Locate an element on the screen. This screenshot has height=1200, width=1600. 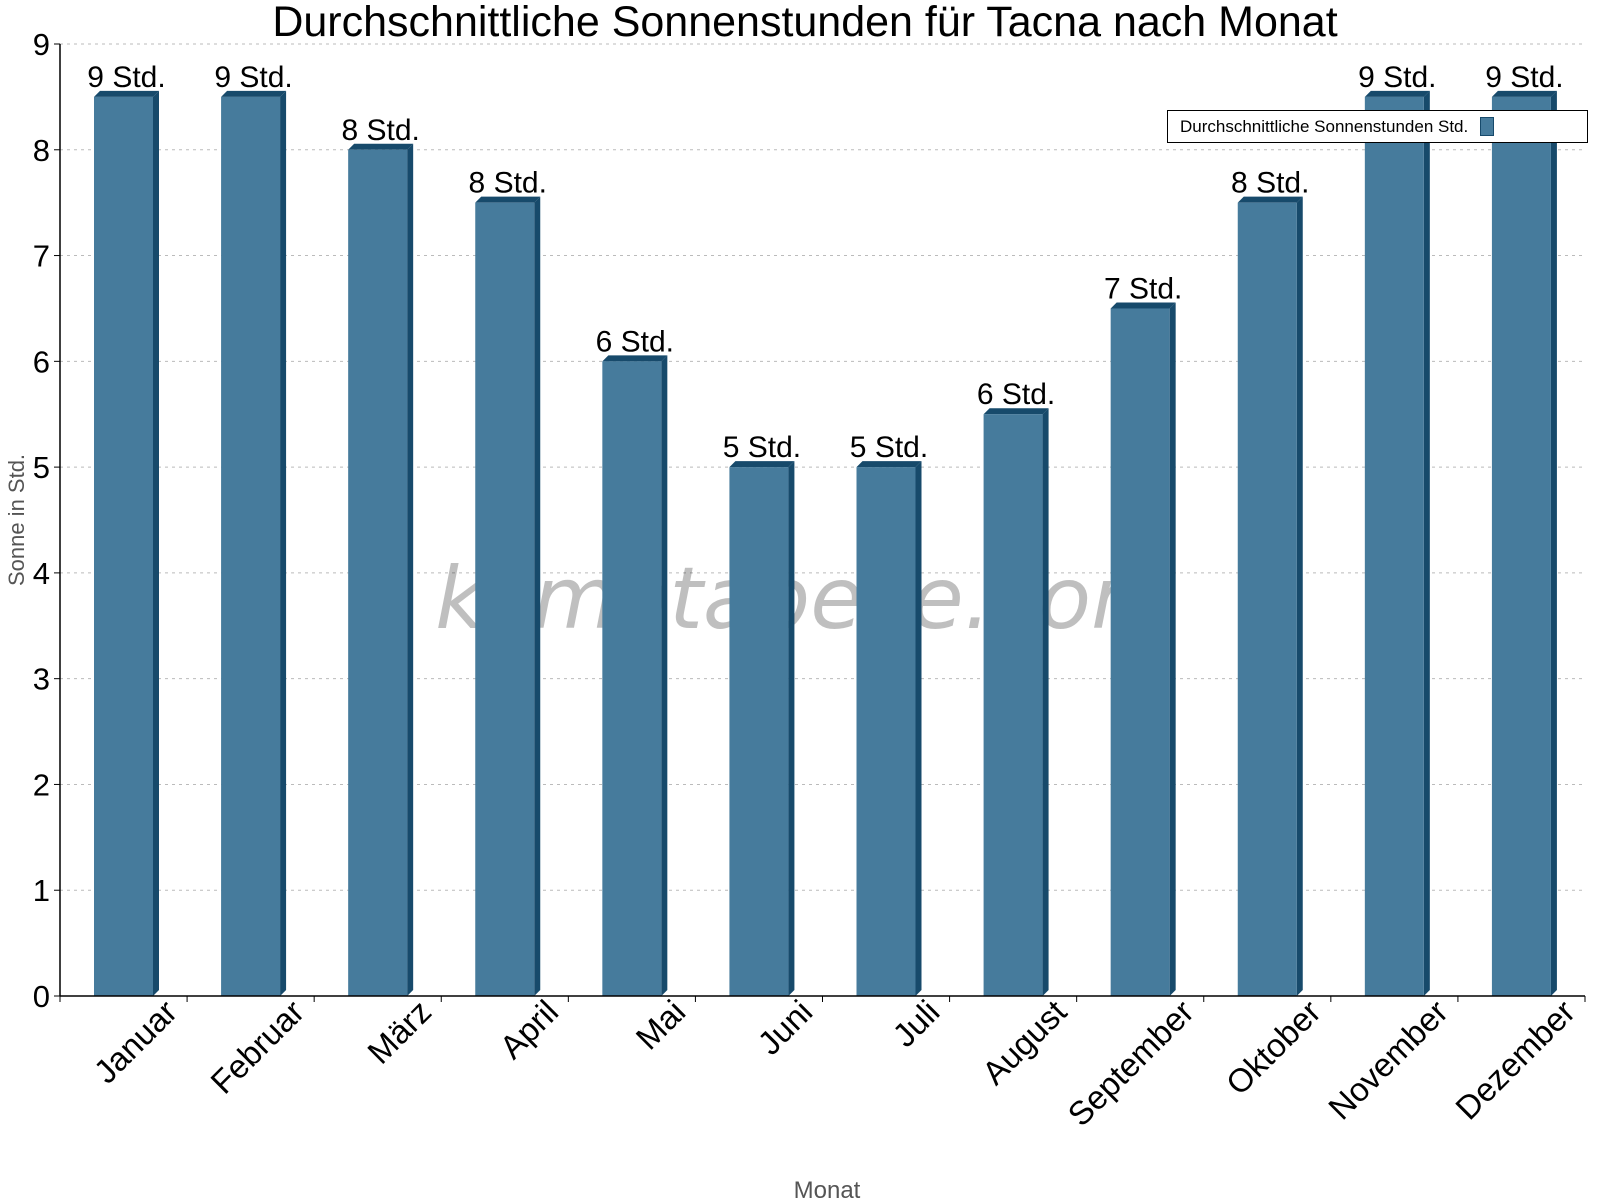
x-tick-label: Oktober is located at coordinates (1273, 1047).